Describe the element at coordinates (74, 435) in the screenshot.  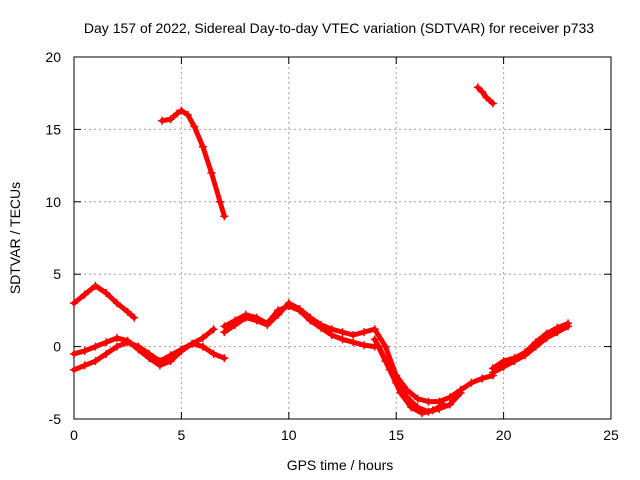
I see `x-tick-label: 0` at that location.